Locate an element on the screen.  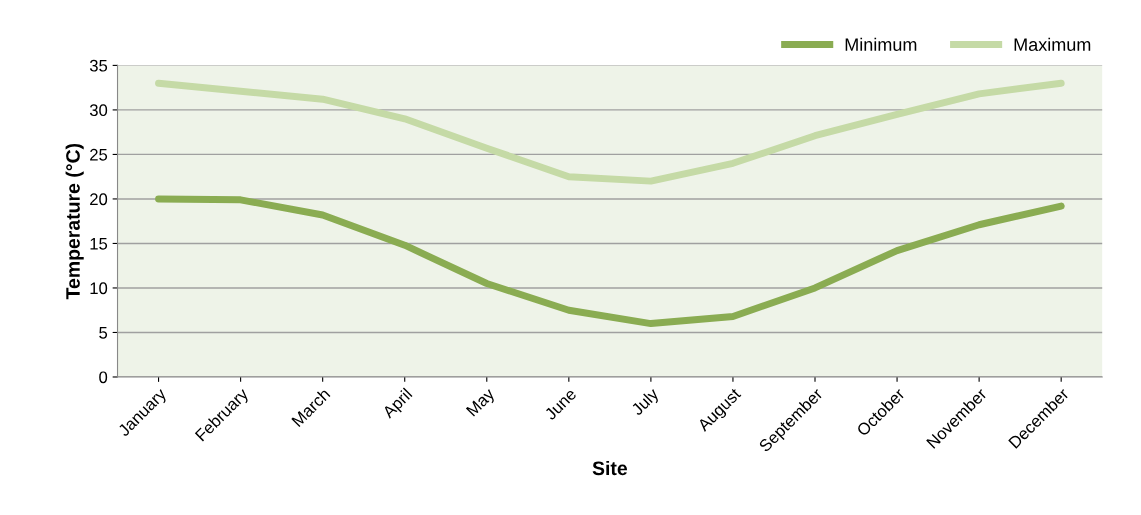
x-tick-label: May is located at coordinates (481, 403).